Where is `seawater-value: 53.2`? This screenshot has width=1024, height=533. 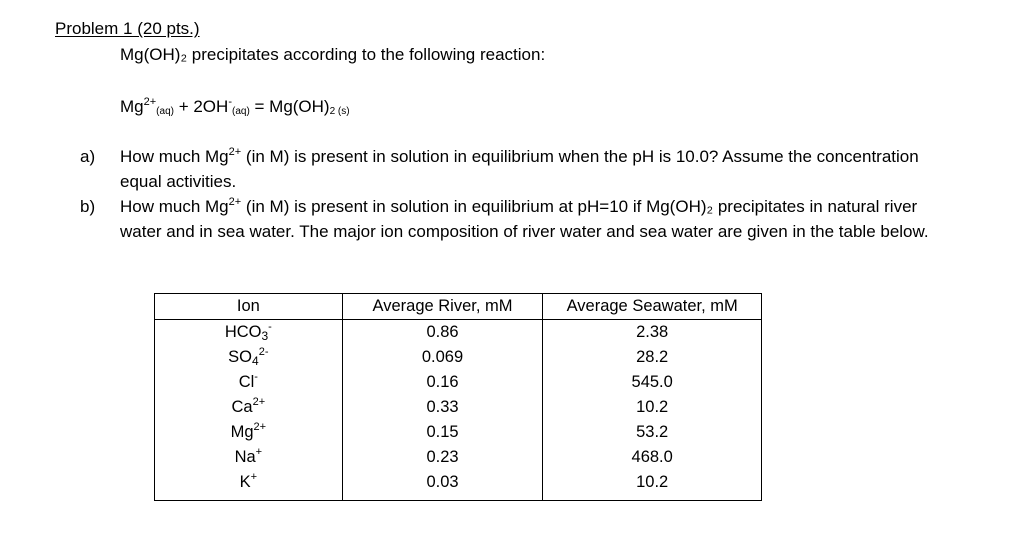
seawater-value: 53.2 is located at coordinates (652, 432).